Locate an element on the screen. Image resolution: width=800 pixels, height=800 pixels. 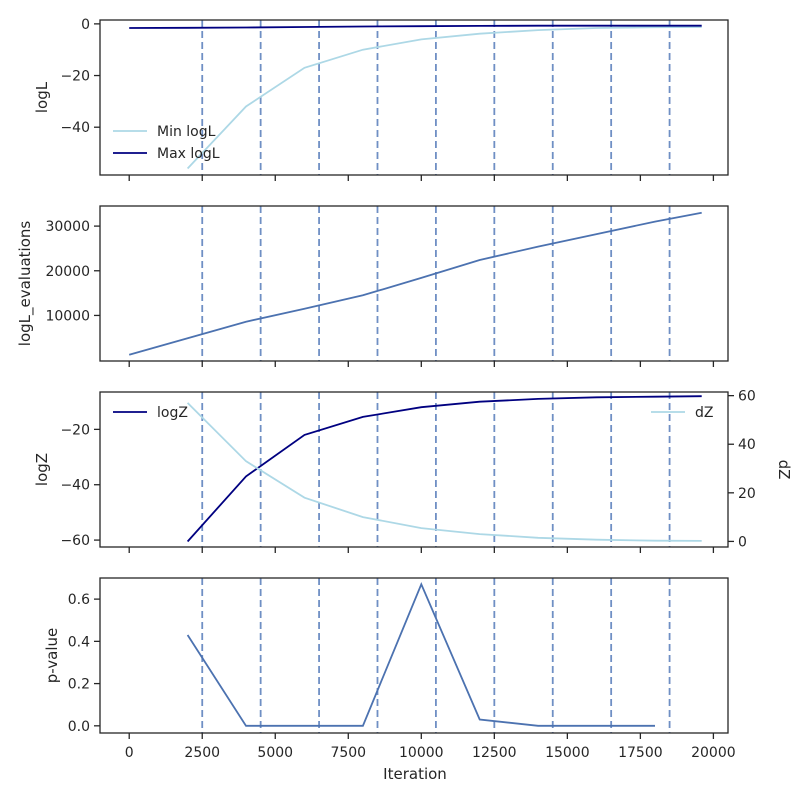
y-tick-label: 20000 is located at coordinates (67, 272).